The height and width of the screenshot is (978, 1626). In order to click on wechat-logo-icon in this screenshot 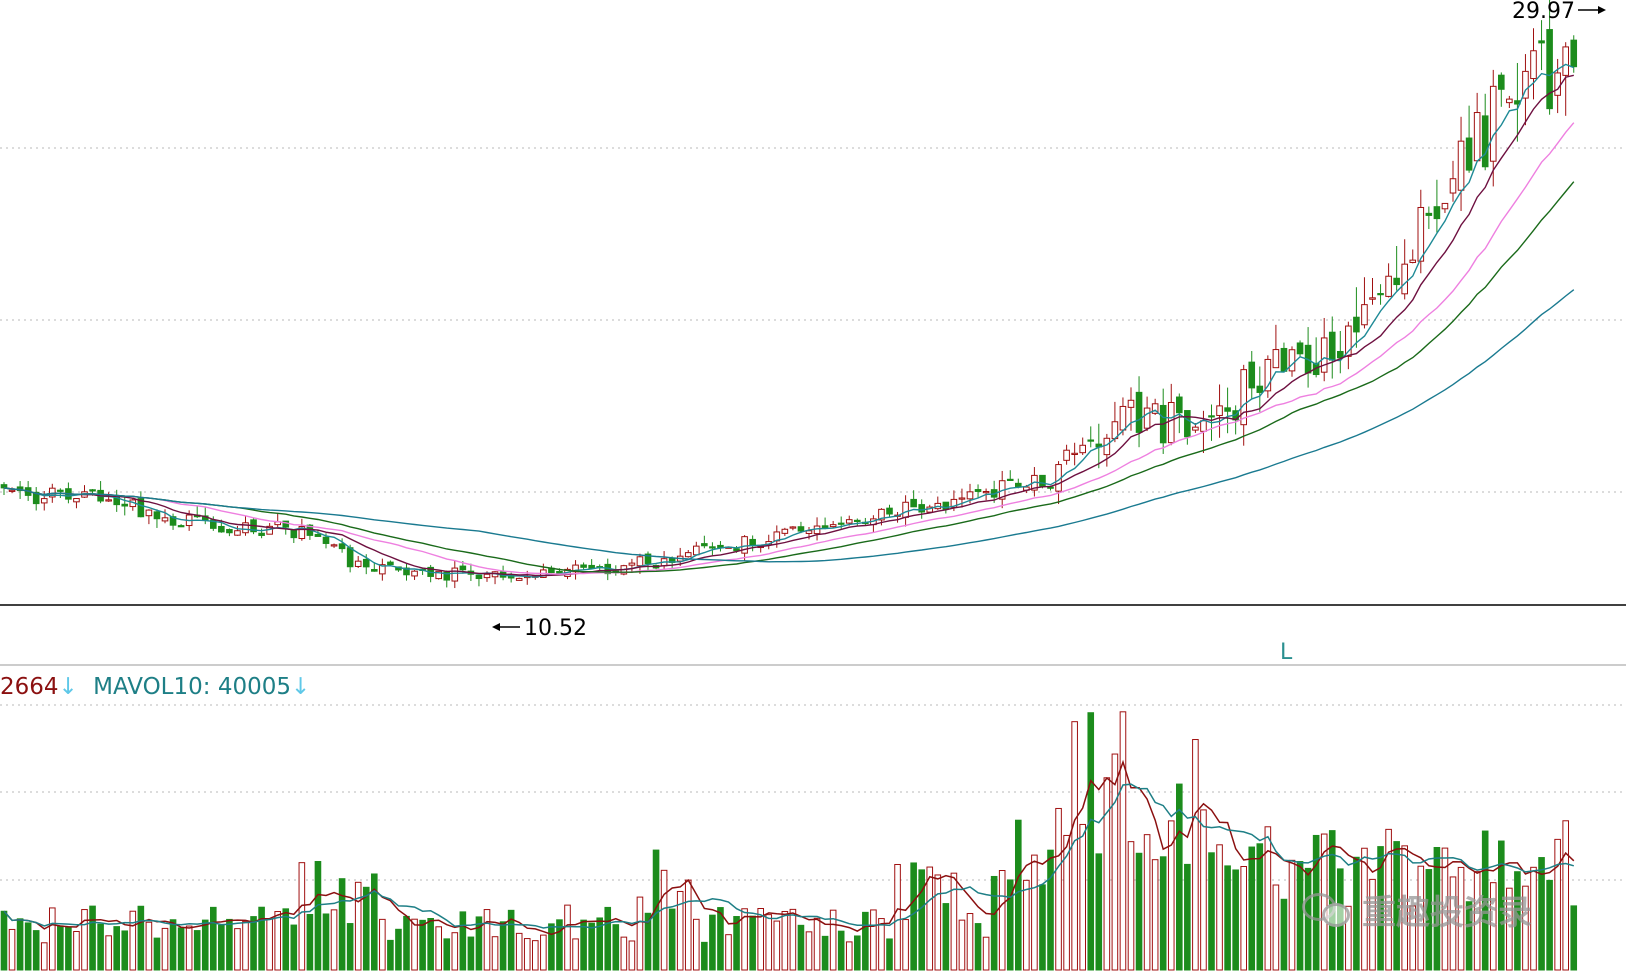, I will do `click(1326, 909)`.